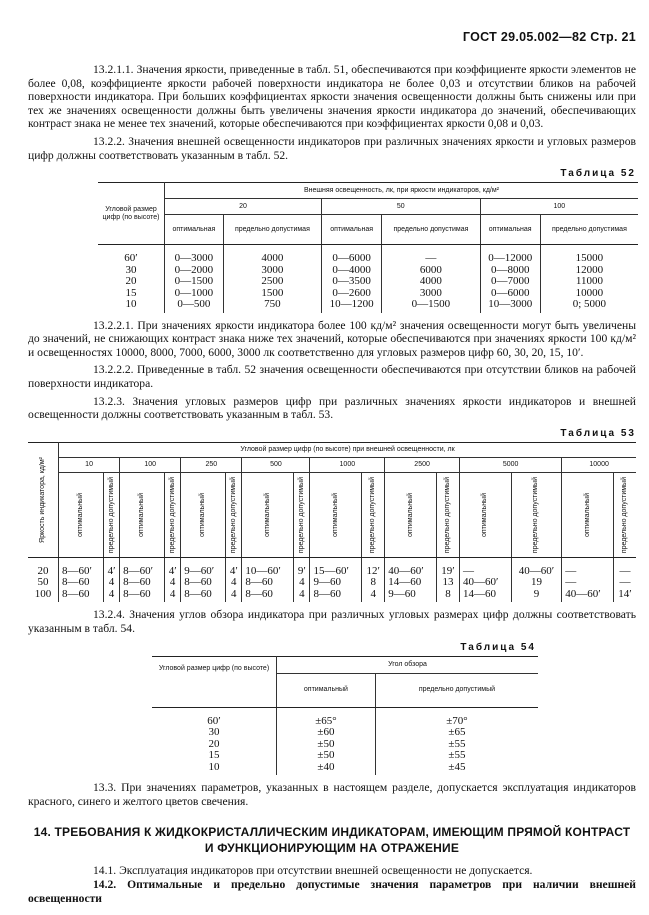 This screenshot has width=649, height=915. What do you see at coordinates (549, 37) in the screenshot?
I see `page-header: ГОСТ 29.05.002—82 Стр. 21` at bounding box center [549, 37].